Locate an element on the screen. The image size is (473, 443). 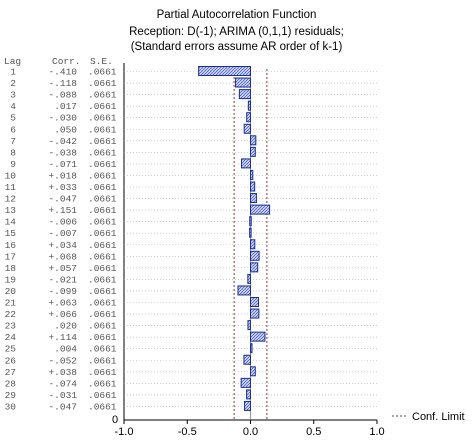
x-tick-label: 1.0 is located at coordinates (376, 432).